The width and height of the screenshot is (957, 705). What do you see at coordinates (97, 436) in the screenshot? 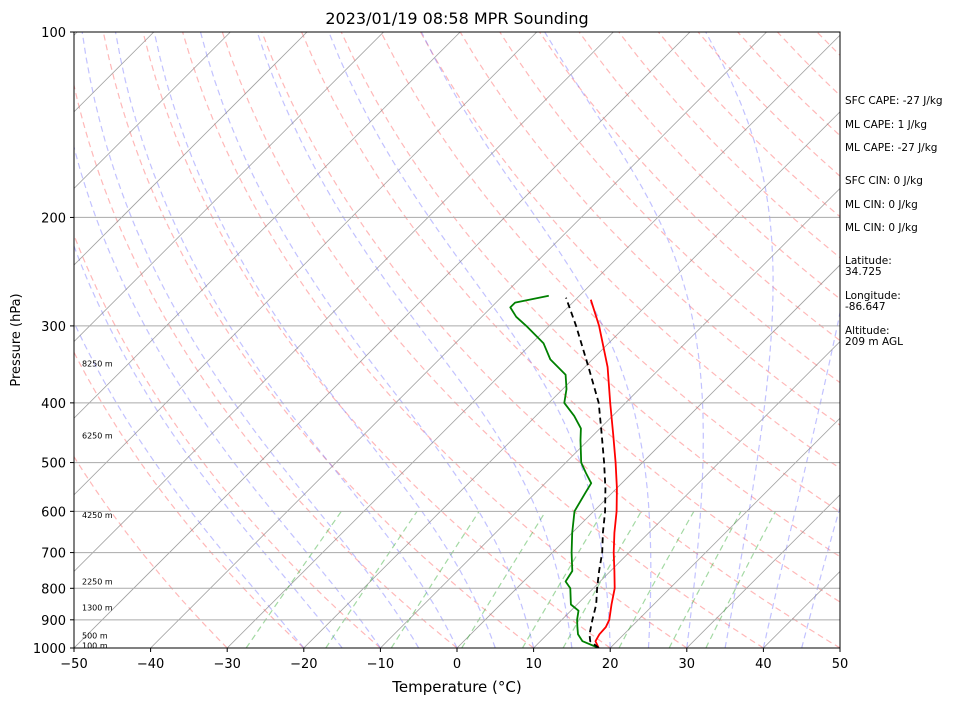
I see `height-label: 6250 m` at bounding box center [97, 436].